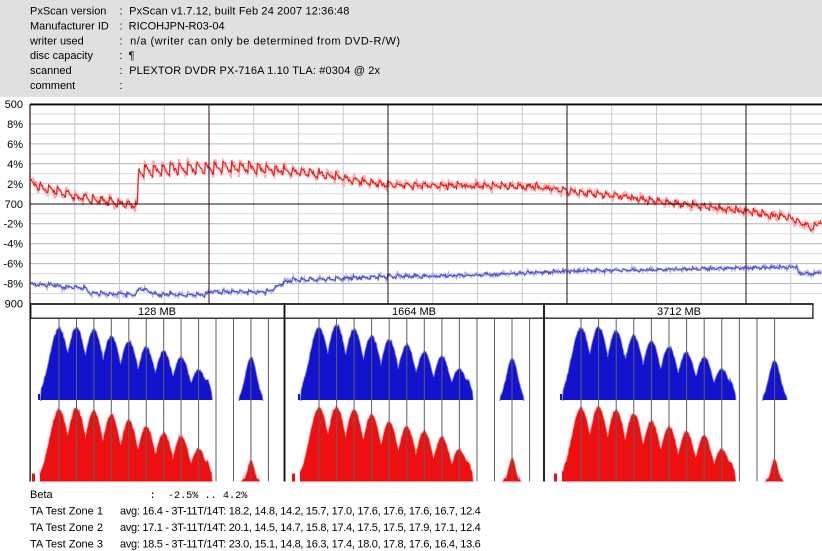 Image resolution: width=822 pixels, height=551 pixels. I want to click on svg-text:: ¶: : ¶, so click(127, 56).